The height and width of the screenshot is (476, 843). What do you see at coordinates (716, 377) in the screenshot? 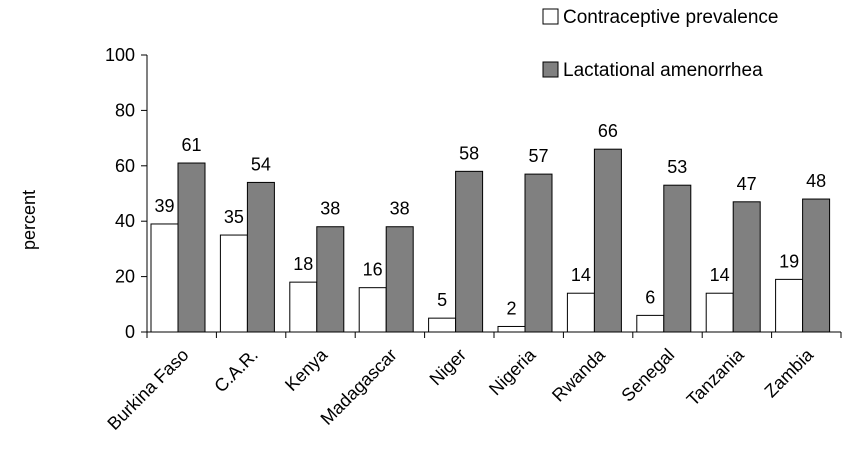
I see `category-label-8: Tanzania` at bounding box center [716, 377].